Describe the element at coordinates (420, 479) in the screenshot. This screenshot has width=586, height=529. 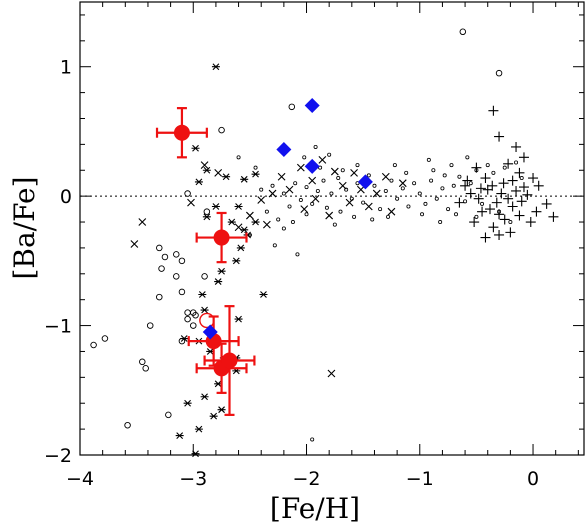
I see `x-tick-label: −1` at that location.